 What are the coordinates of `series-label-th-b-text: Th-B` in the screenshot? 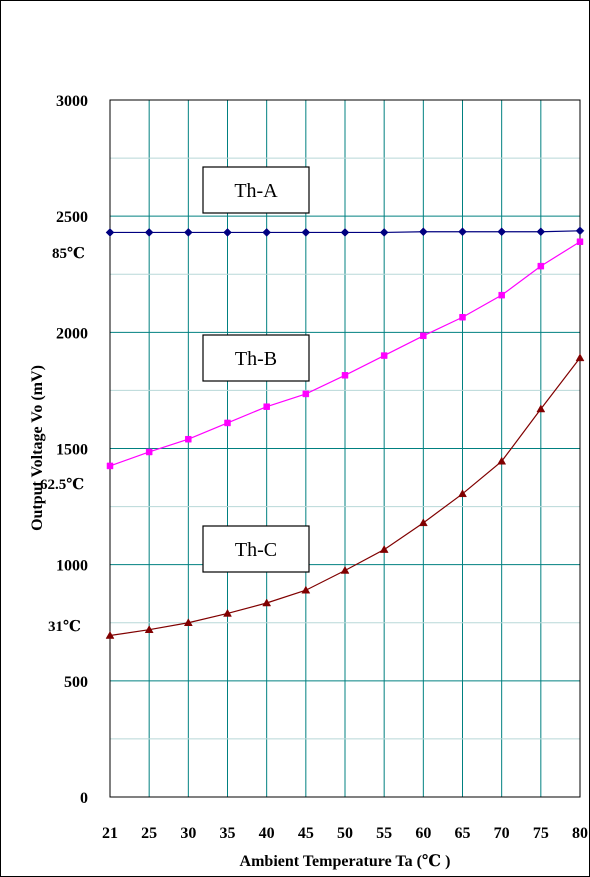 It's located at (256, 359).